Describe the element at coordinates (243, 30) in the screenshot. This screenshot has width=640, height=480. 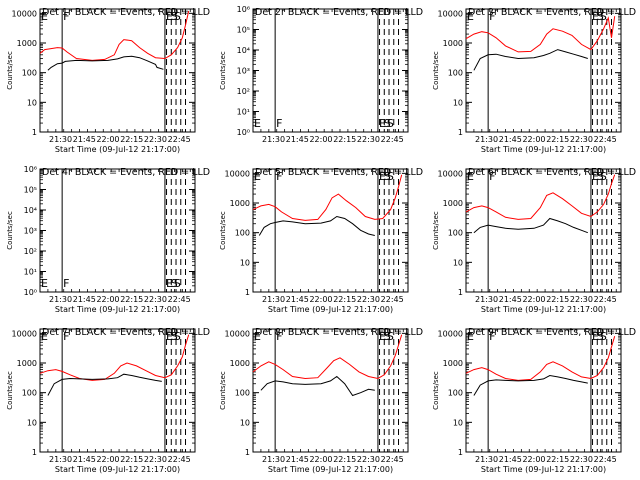
I see `y-tick-label: 10⁵` at that location.